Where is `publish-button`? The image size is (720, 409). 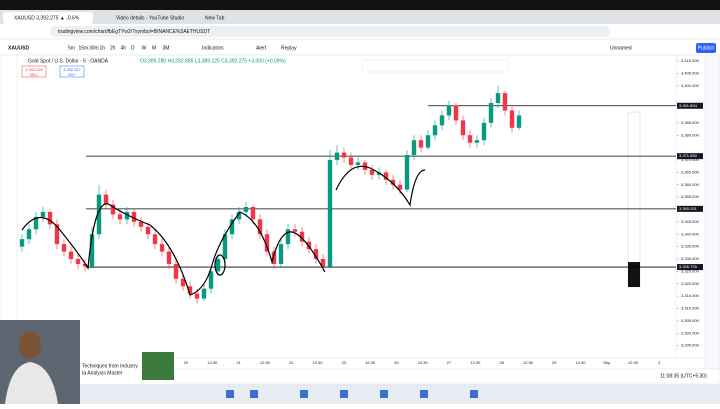 publish-button is located at coordinates (706, 48).